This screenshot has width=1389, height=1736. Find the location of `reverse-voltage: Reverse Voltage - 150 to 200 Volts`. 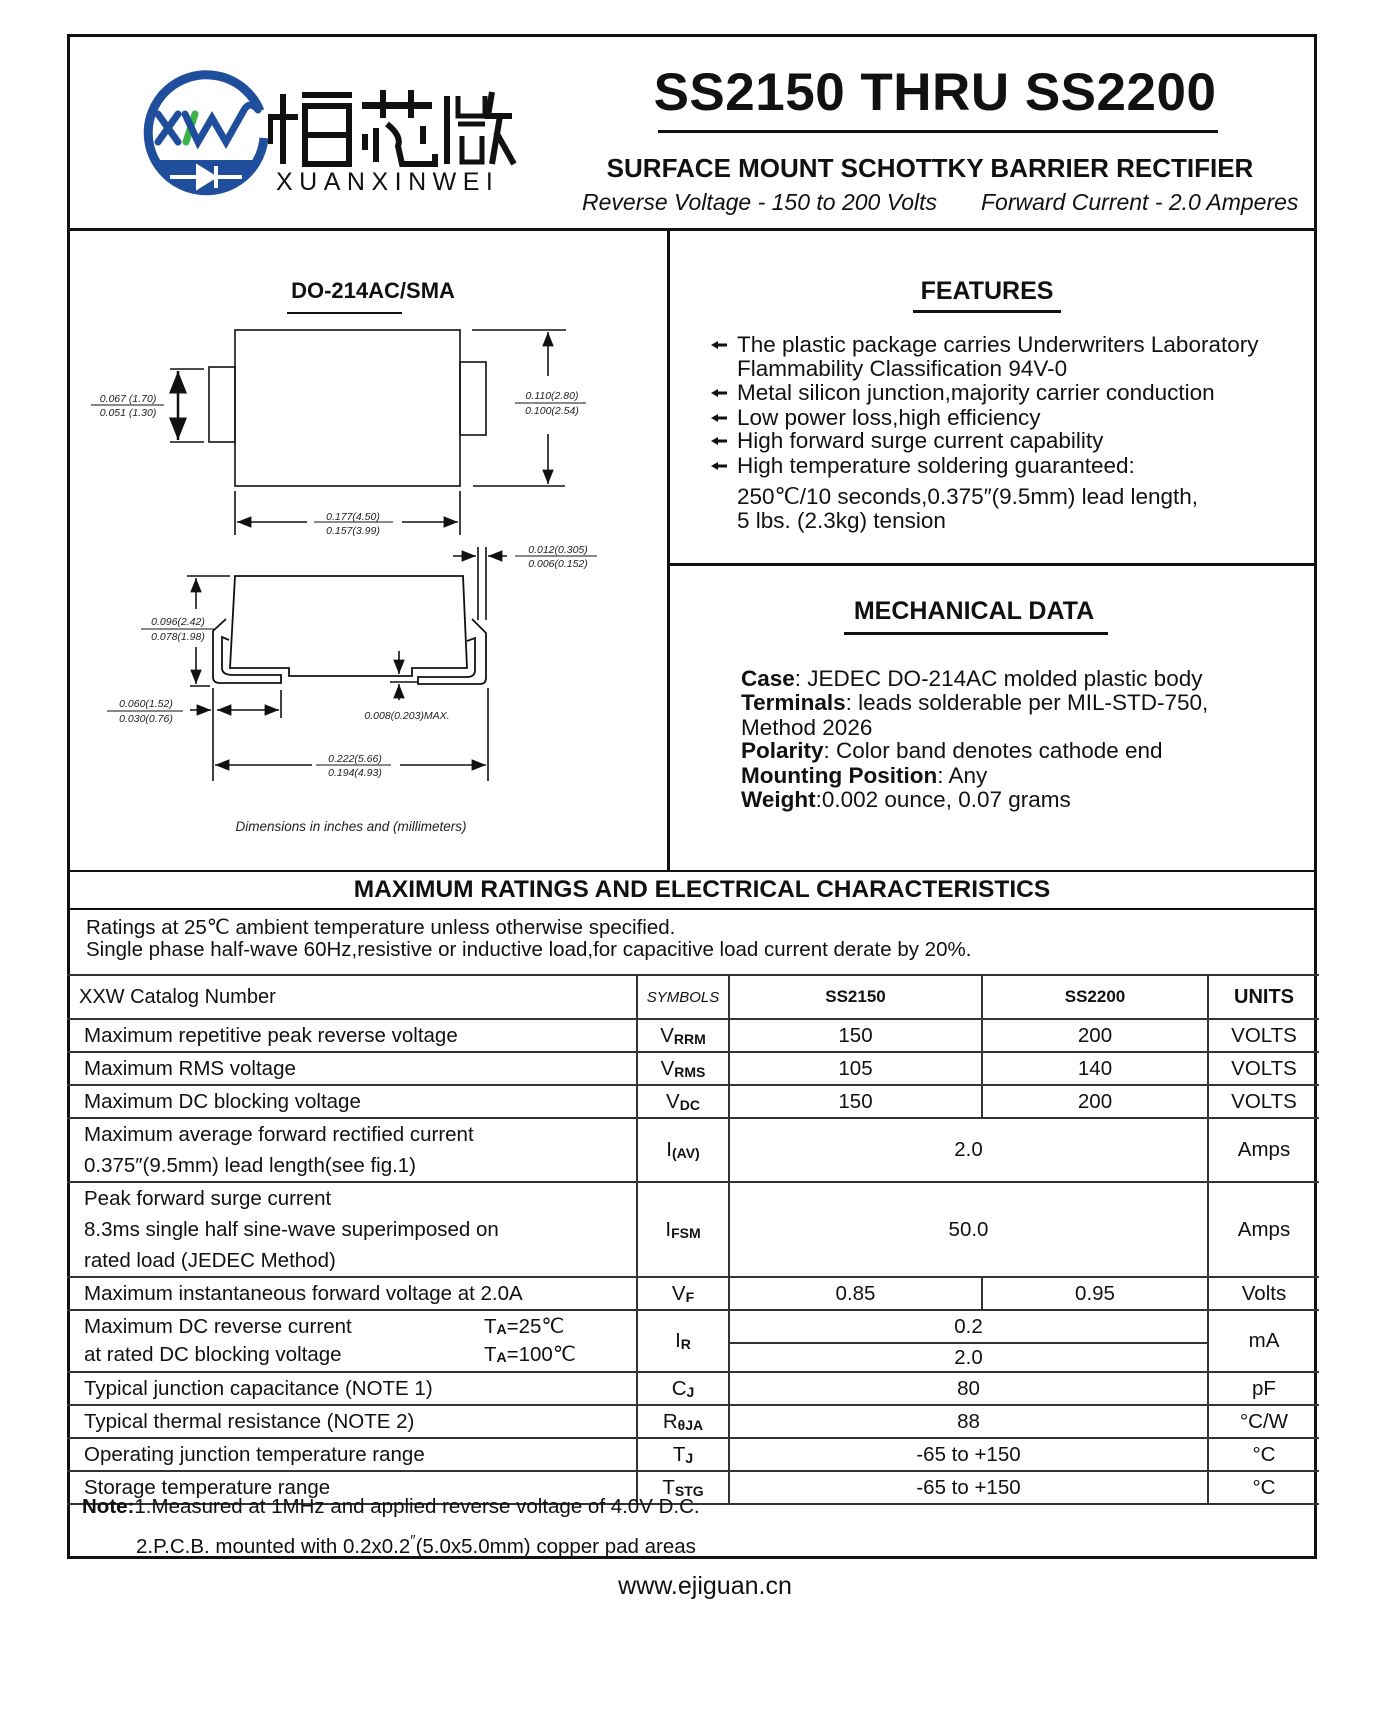

reverse-voltage: Reverse Voltage - 150 to 200 Volts is located at coordinates (760, 202).